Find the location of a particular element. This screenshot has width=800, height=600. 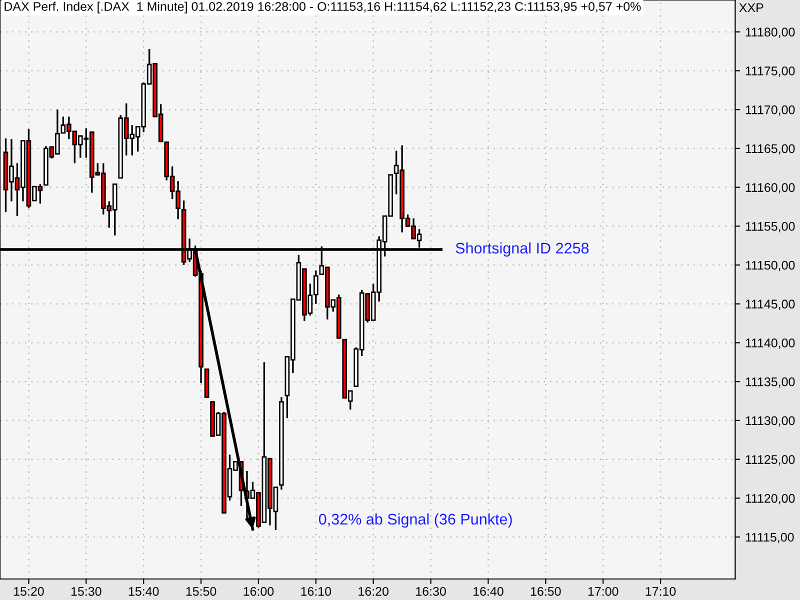

x-tick-label: 15:30 is located at coordinates (86, 591).